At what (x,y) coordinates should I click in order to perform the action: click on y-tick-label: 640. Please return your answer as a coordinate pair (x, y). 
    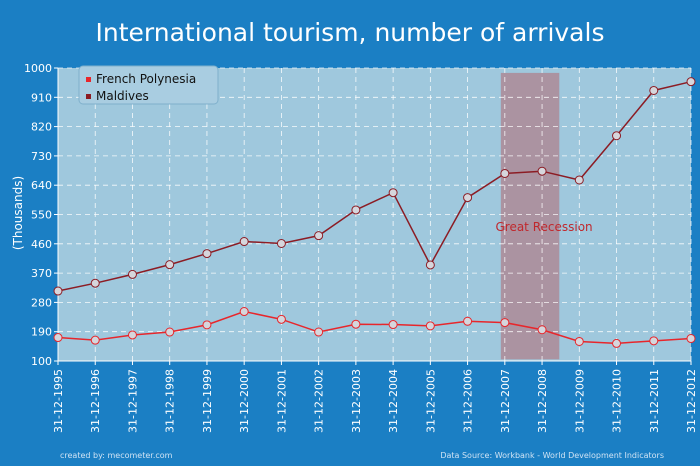
    Looking at the image, I should click on (41, 185).